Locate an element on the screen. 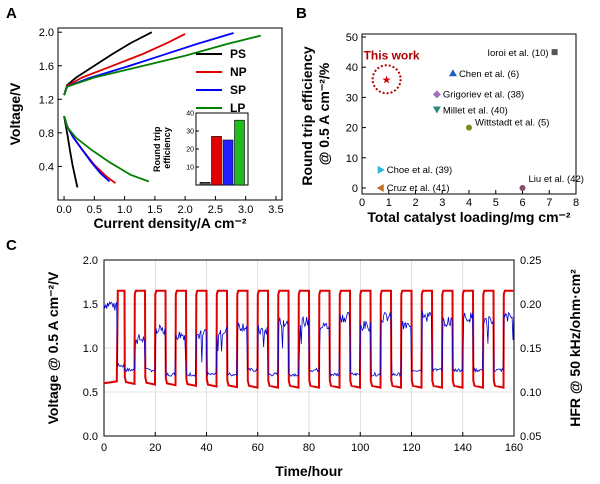 This screenshot has width=600, height=484. inset-y-ticks: 10 20 30 40 is located at coordinates (192, 141).